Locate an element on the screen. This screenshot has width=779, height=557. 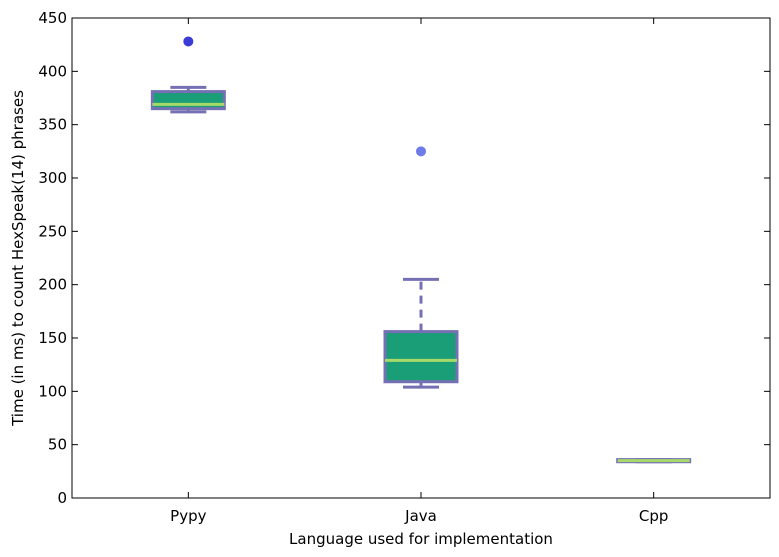
y-tick-label: 250 is located at coordinates (52, 231).